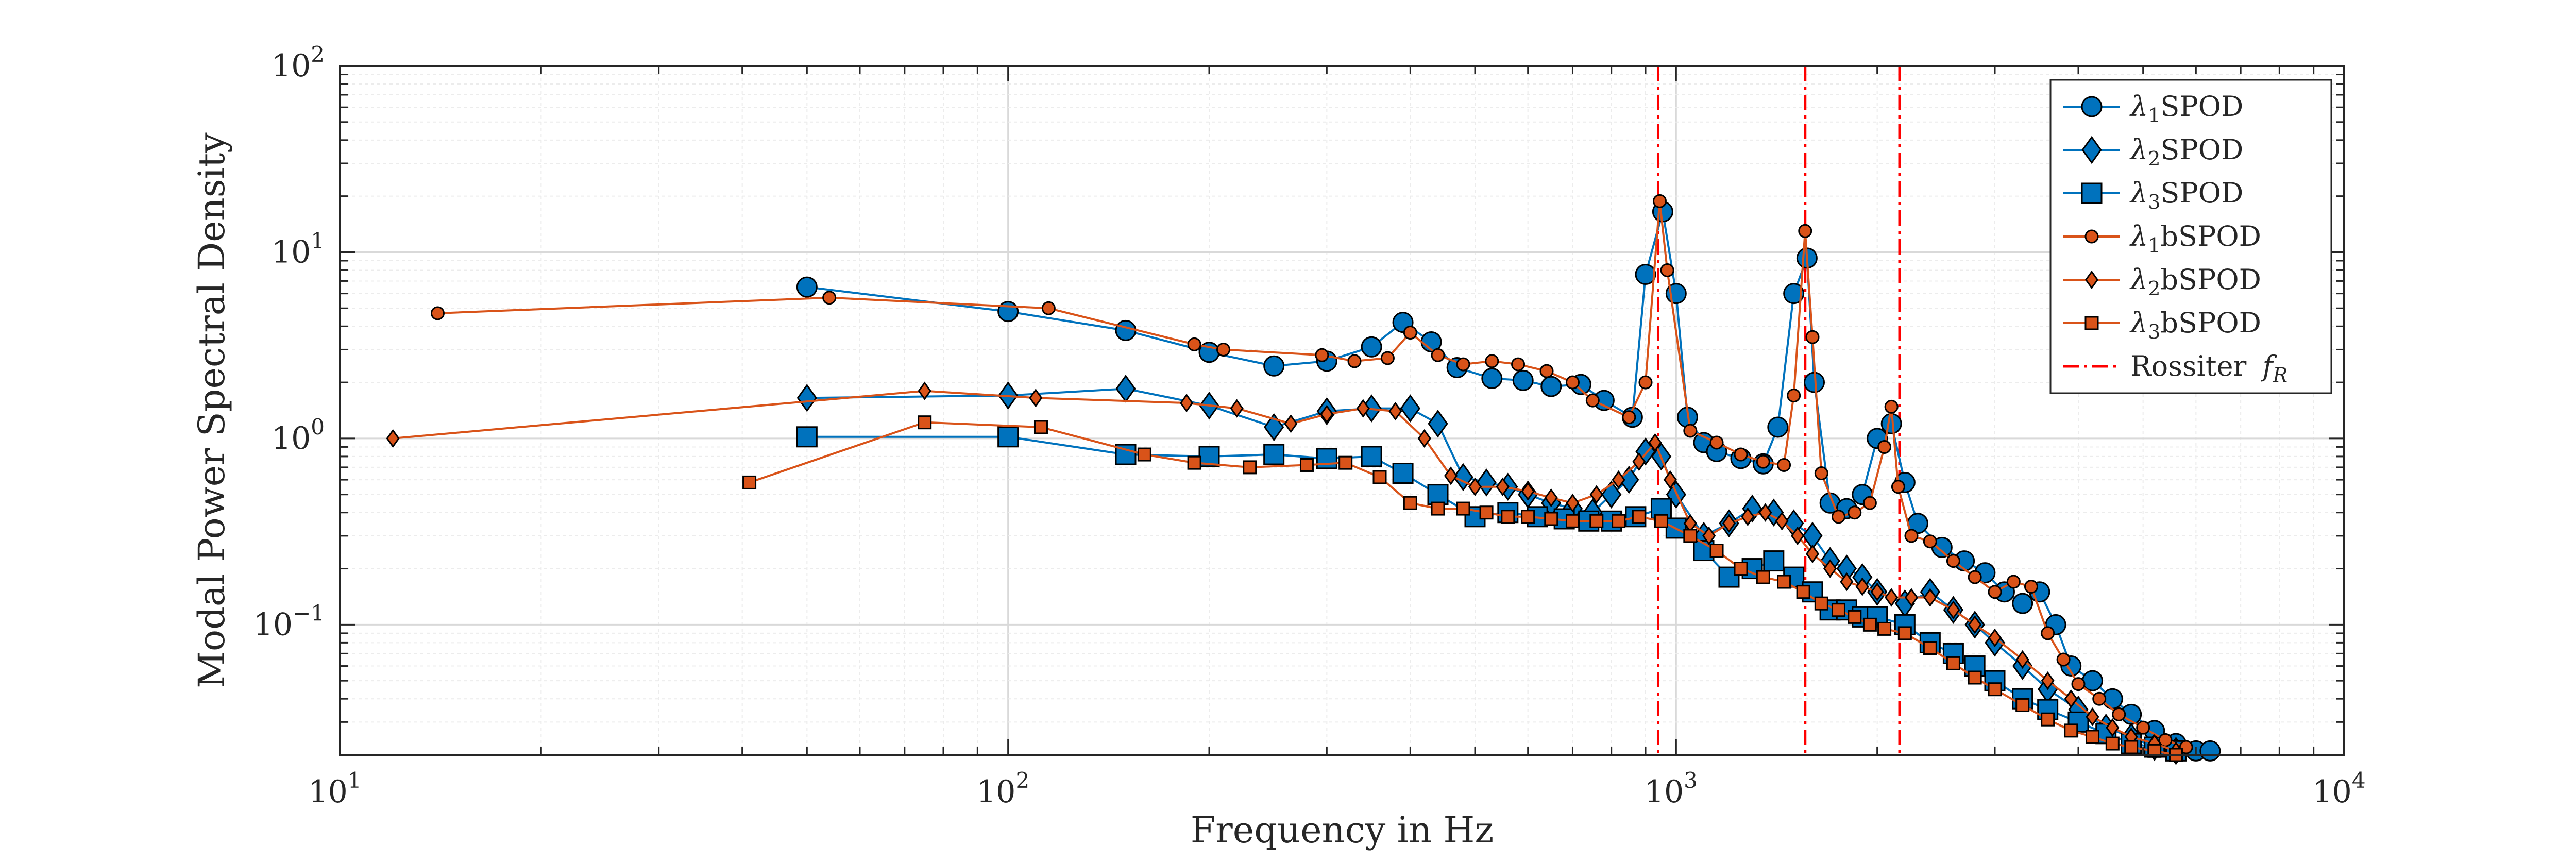 The image size is (2576, 861). Describe the element at coordinates (2162, 325) in the screenshot. I see `legend-item: λ3bSPOD` at that location.